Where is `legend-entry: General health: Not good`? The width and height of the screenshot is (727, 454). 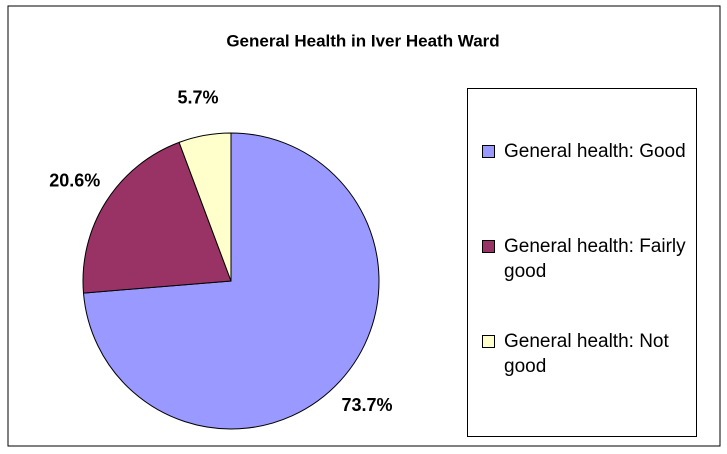
legend-entry: General health: Not good is located at coordinates (587, 354).